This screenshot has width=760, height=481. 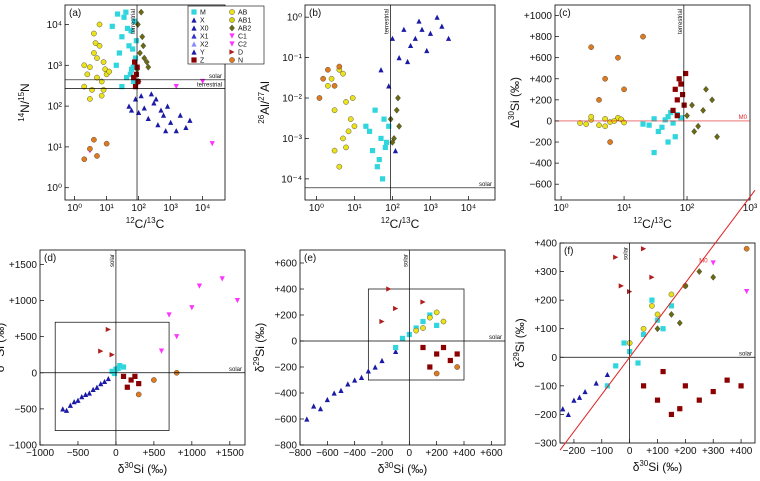 What do you see at coordinates (310, 258) in the screenshot?
I see `panel-label: (e)` at bounding box center [310, 258].